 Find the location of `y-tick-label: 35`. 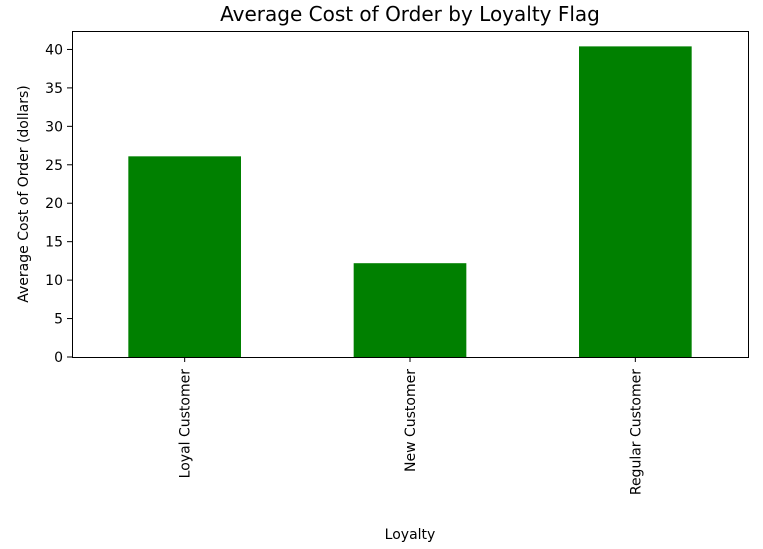

y-tick-label: 35 is located at coordinates (54, 89).